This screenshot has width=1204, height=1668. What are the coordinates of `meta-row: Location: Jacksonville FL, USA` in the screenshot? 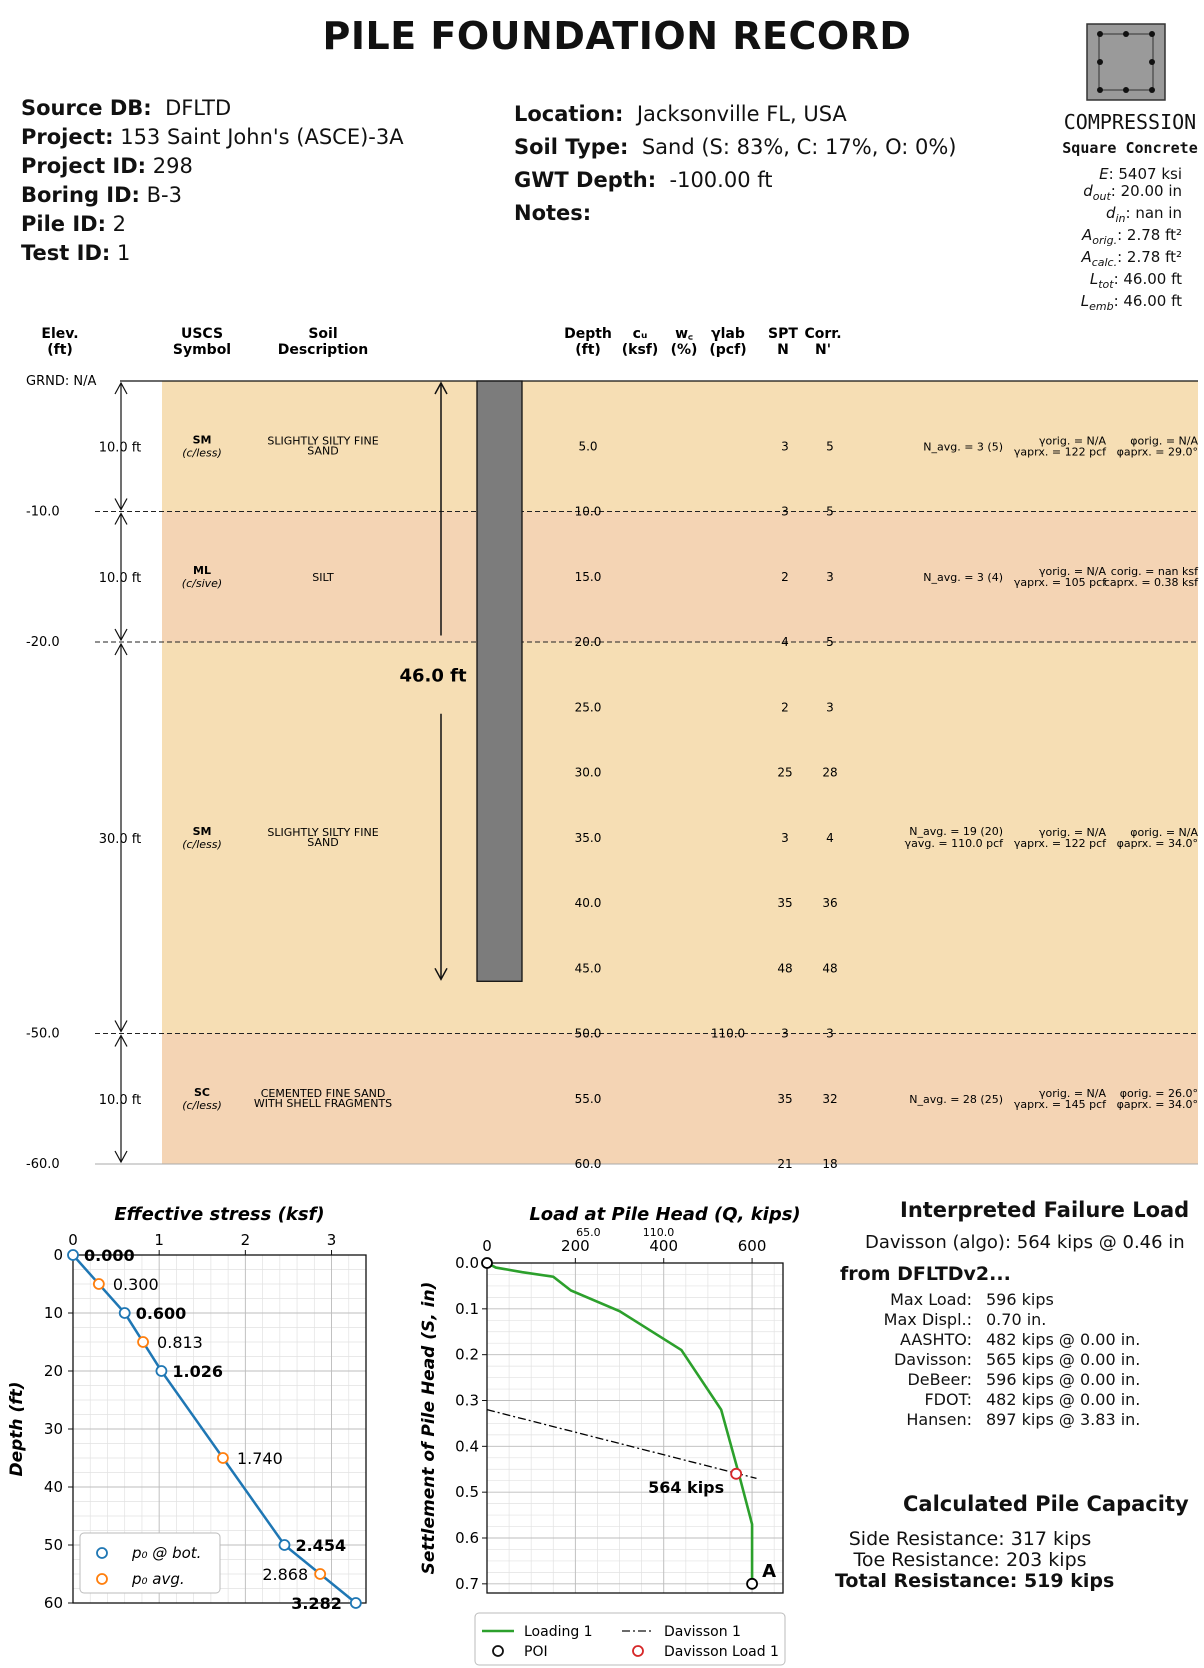 It's located at (680, 114).